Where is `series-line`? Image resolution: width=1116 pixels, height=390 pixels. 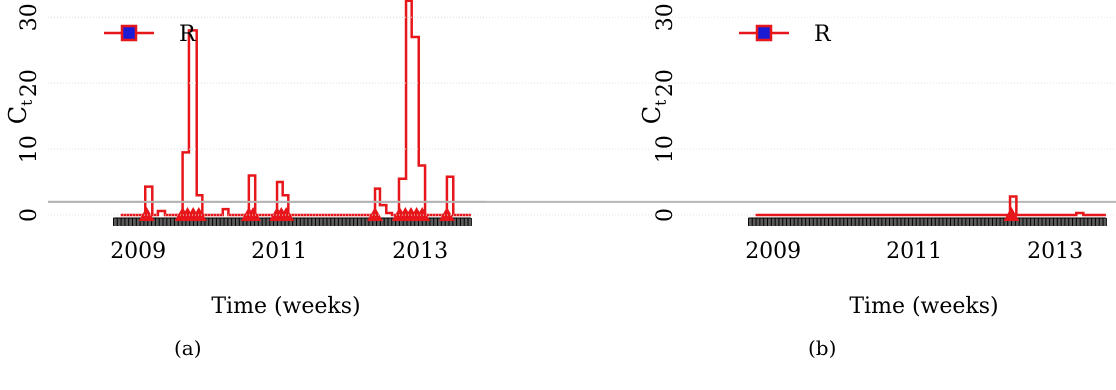
series-line is located at coordinates (930, 206).